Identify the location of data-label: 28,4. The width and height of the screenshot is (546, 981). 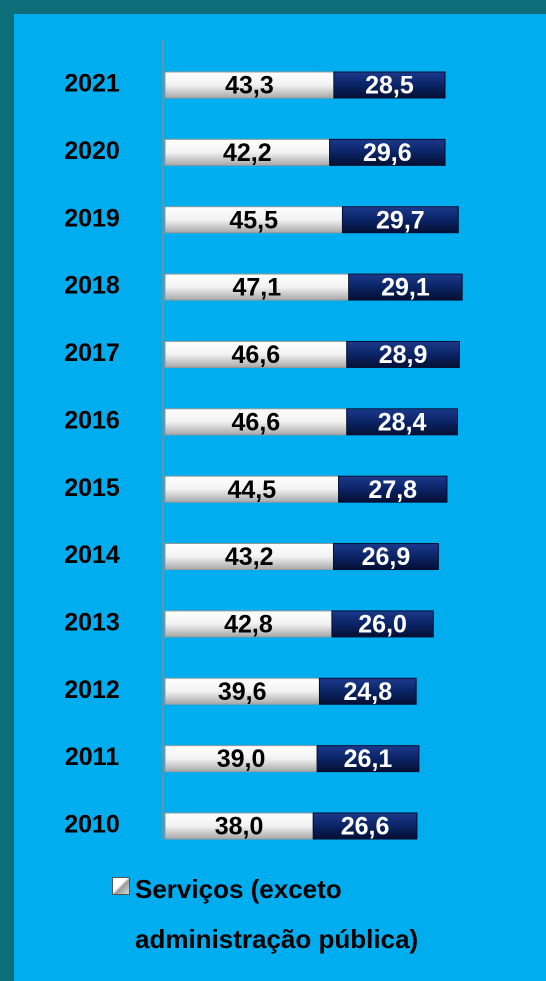
(402, 422).